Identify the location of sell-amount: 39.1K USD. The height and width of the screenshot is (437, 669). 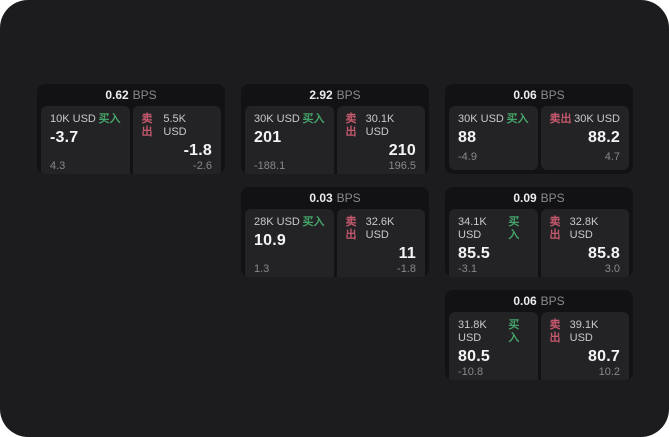
(584, 331).